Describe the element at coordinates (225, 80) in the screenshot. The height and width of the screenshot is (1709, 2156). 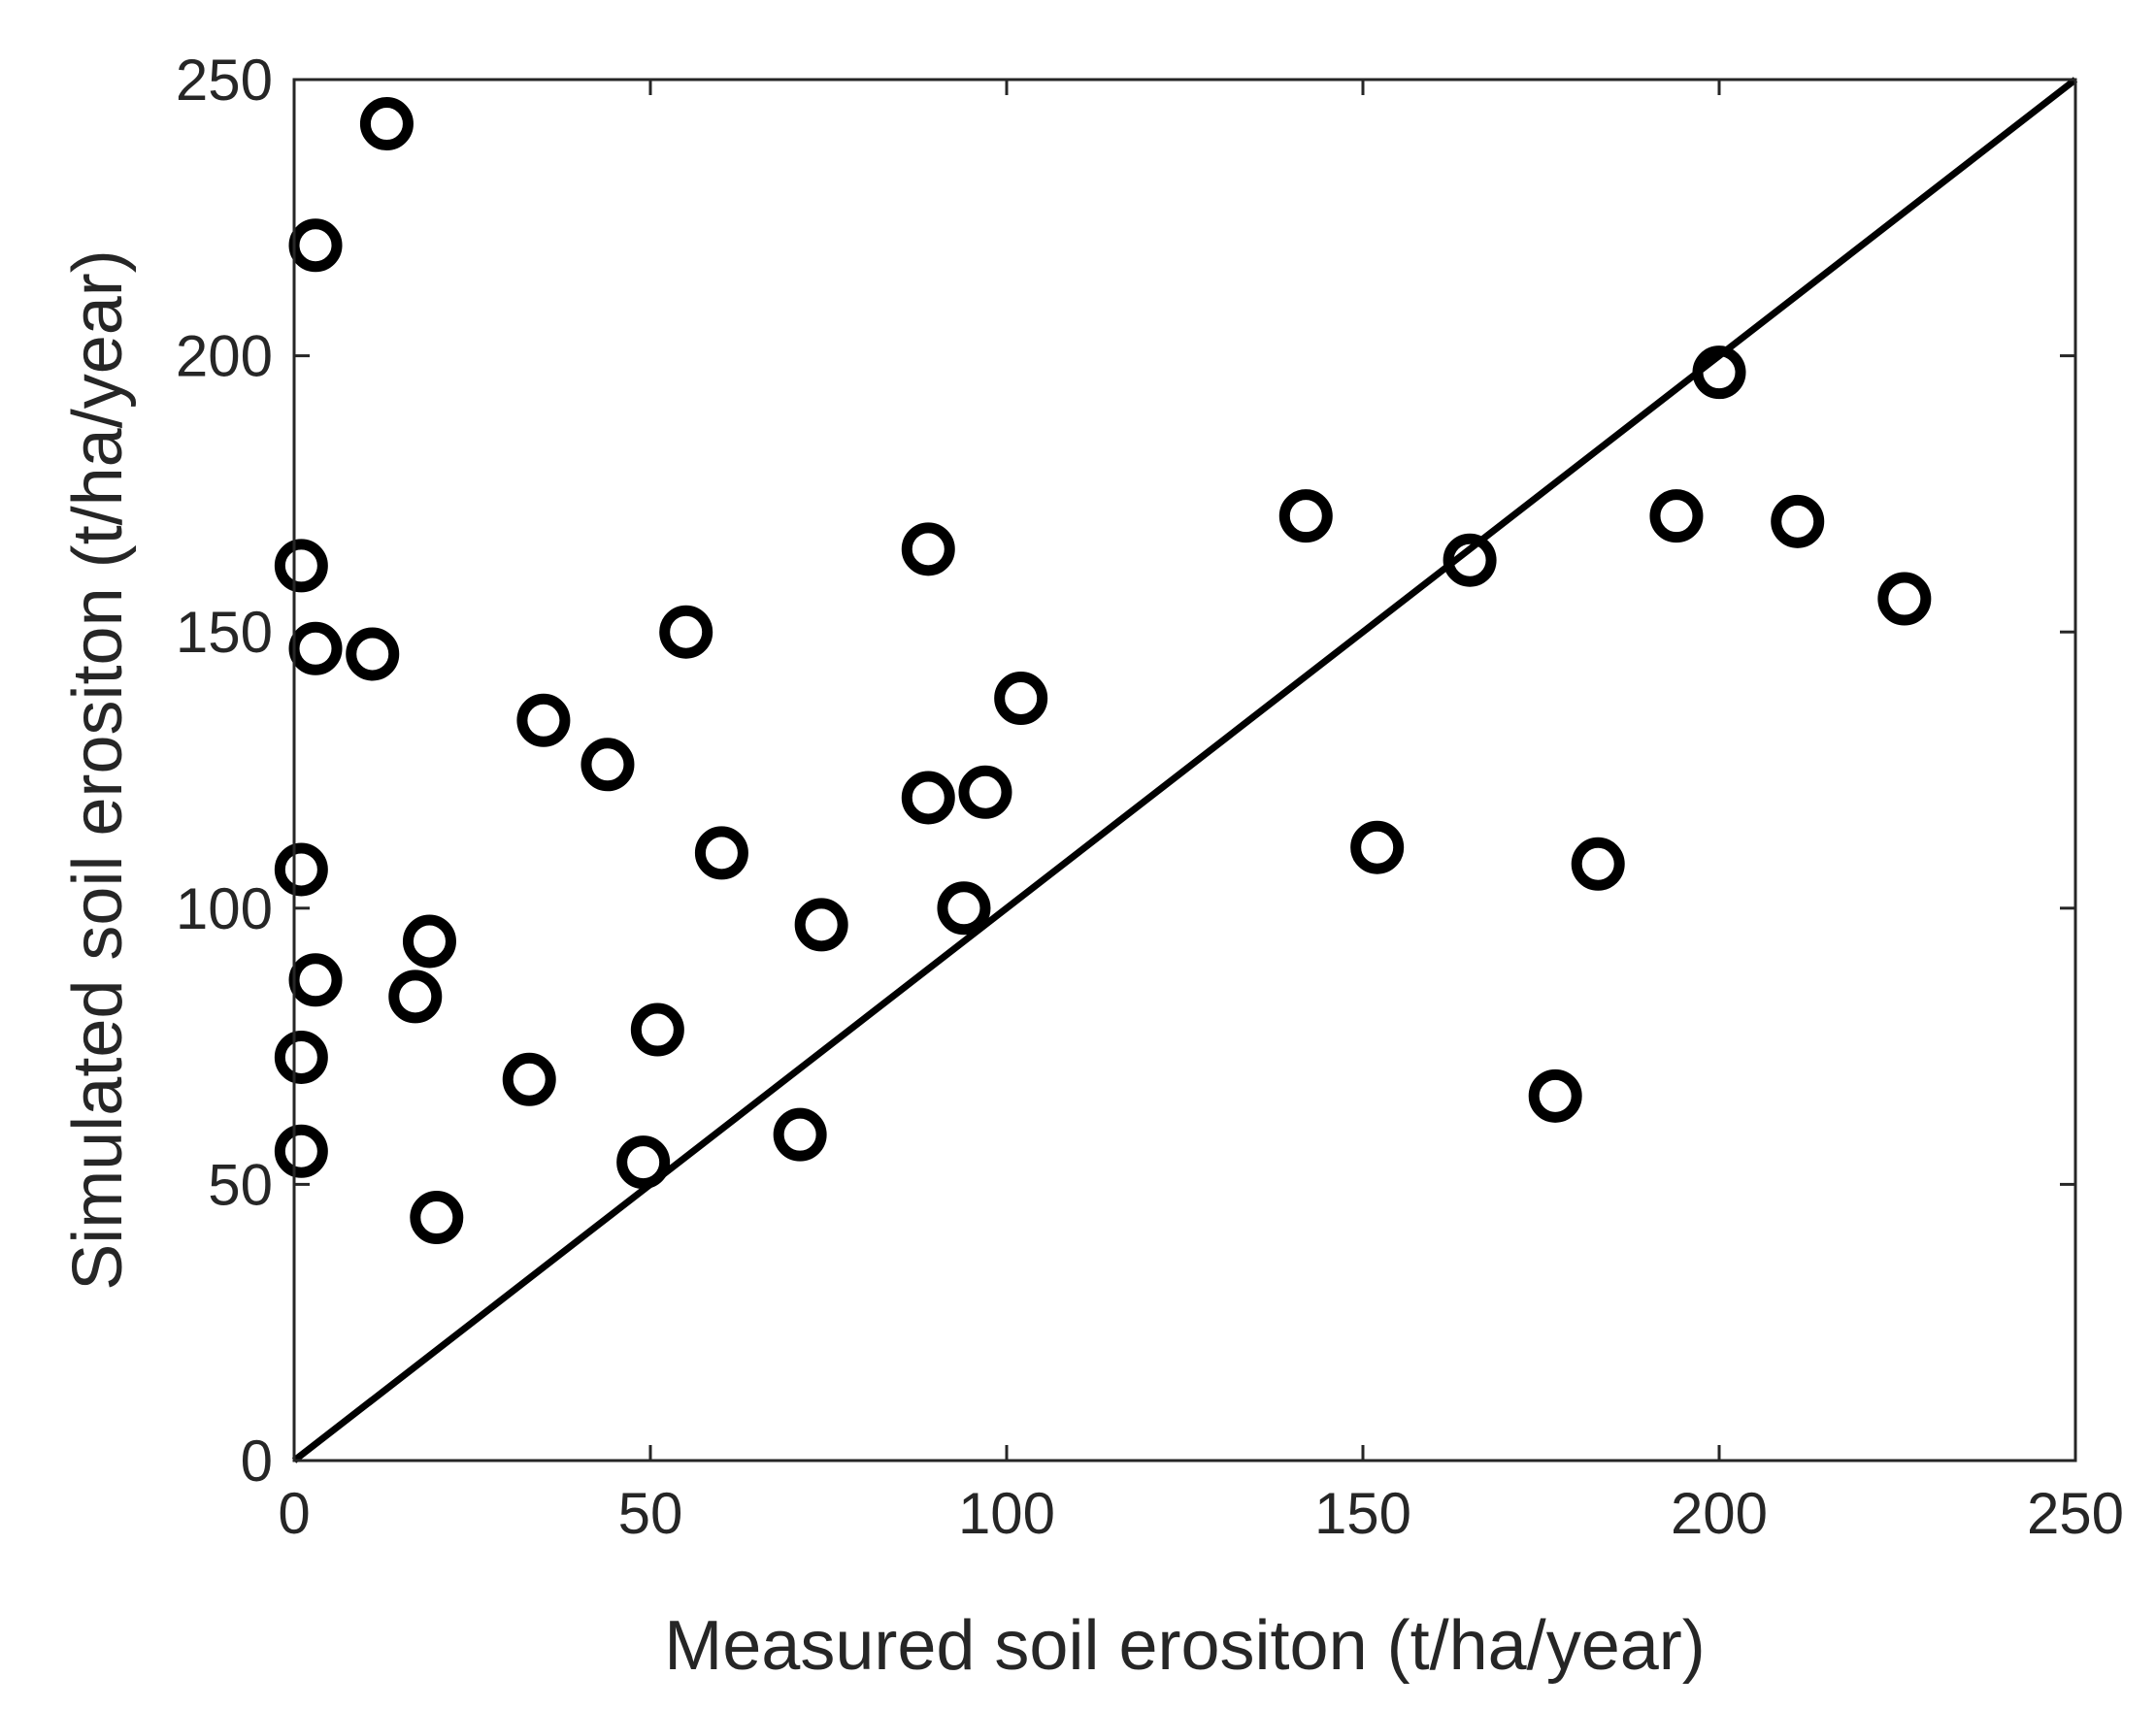
I see `y-tick-label: 250` at that location.